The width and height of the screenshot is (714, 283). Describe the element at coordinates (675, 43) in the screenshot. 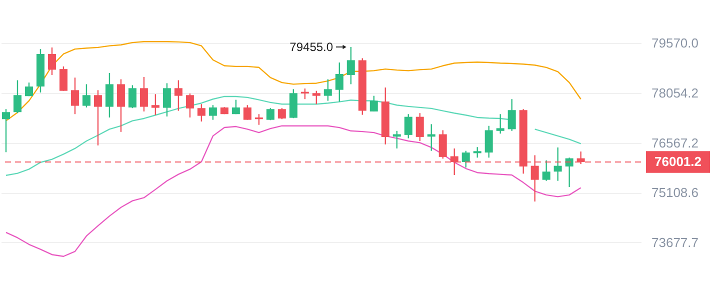

I see `y-tick-label: 79570.0` at that location.